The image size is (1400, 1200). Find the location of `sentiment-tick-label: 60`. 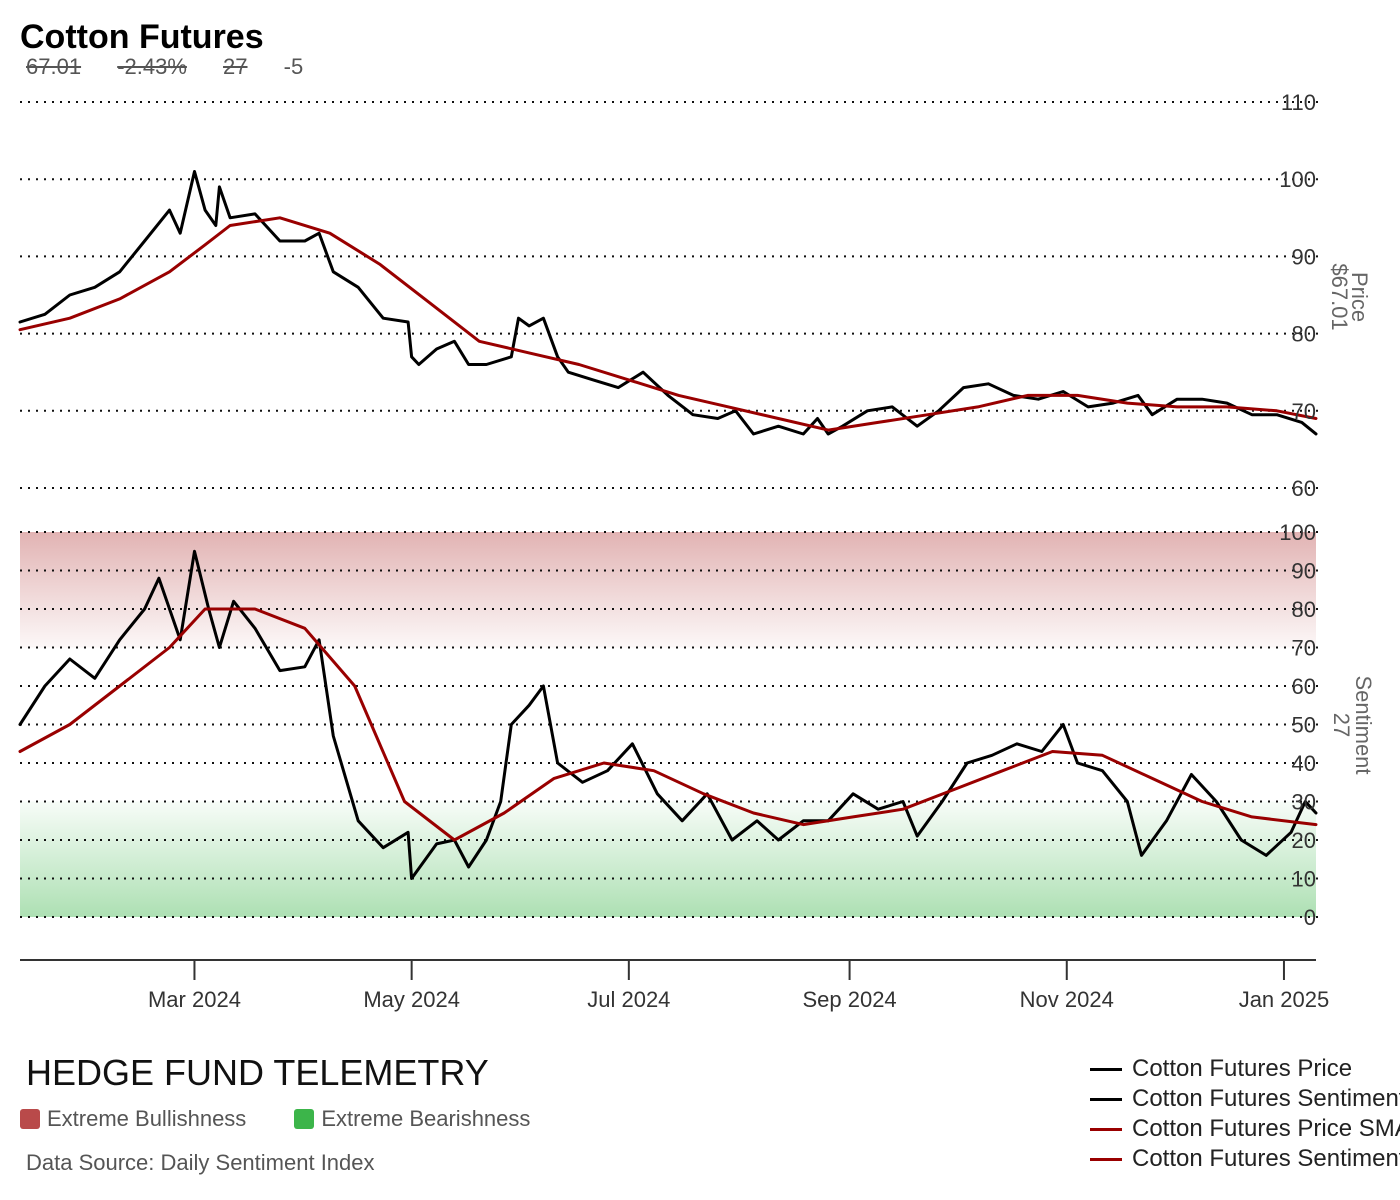

sentiment-tick-label: 60 is located at coordinates (1304, 686).